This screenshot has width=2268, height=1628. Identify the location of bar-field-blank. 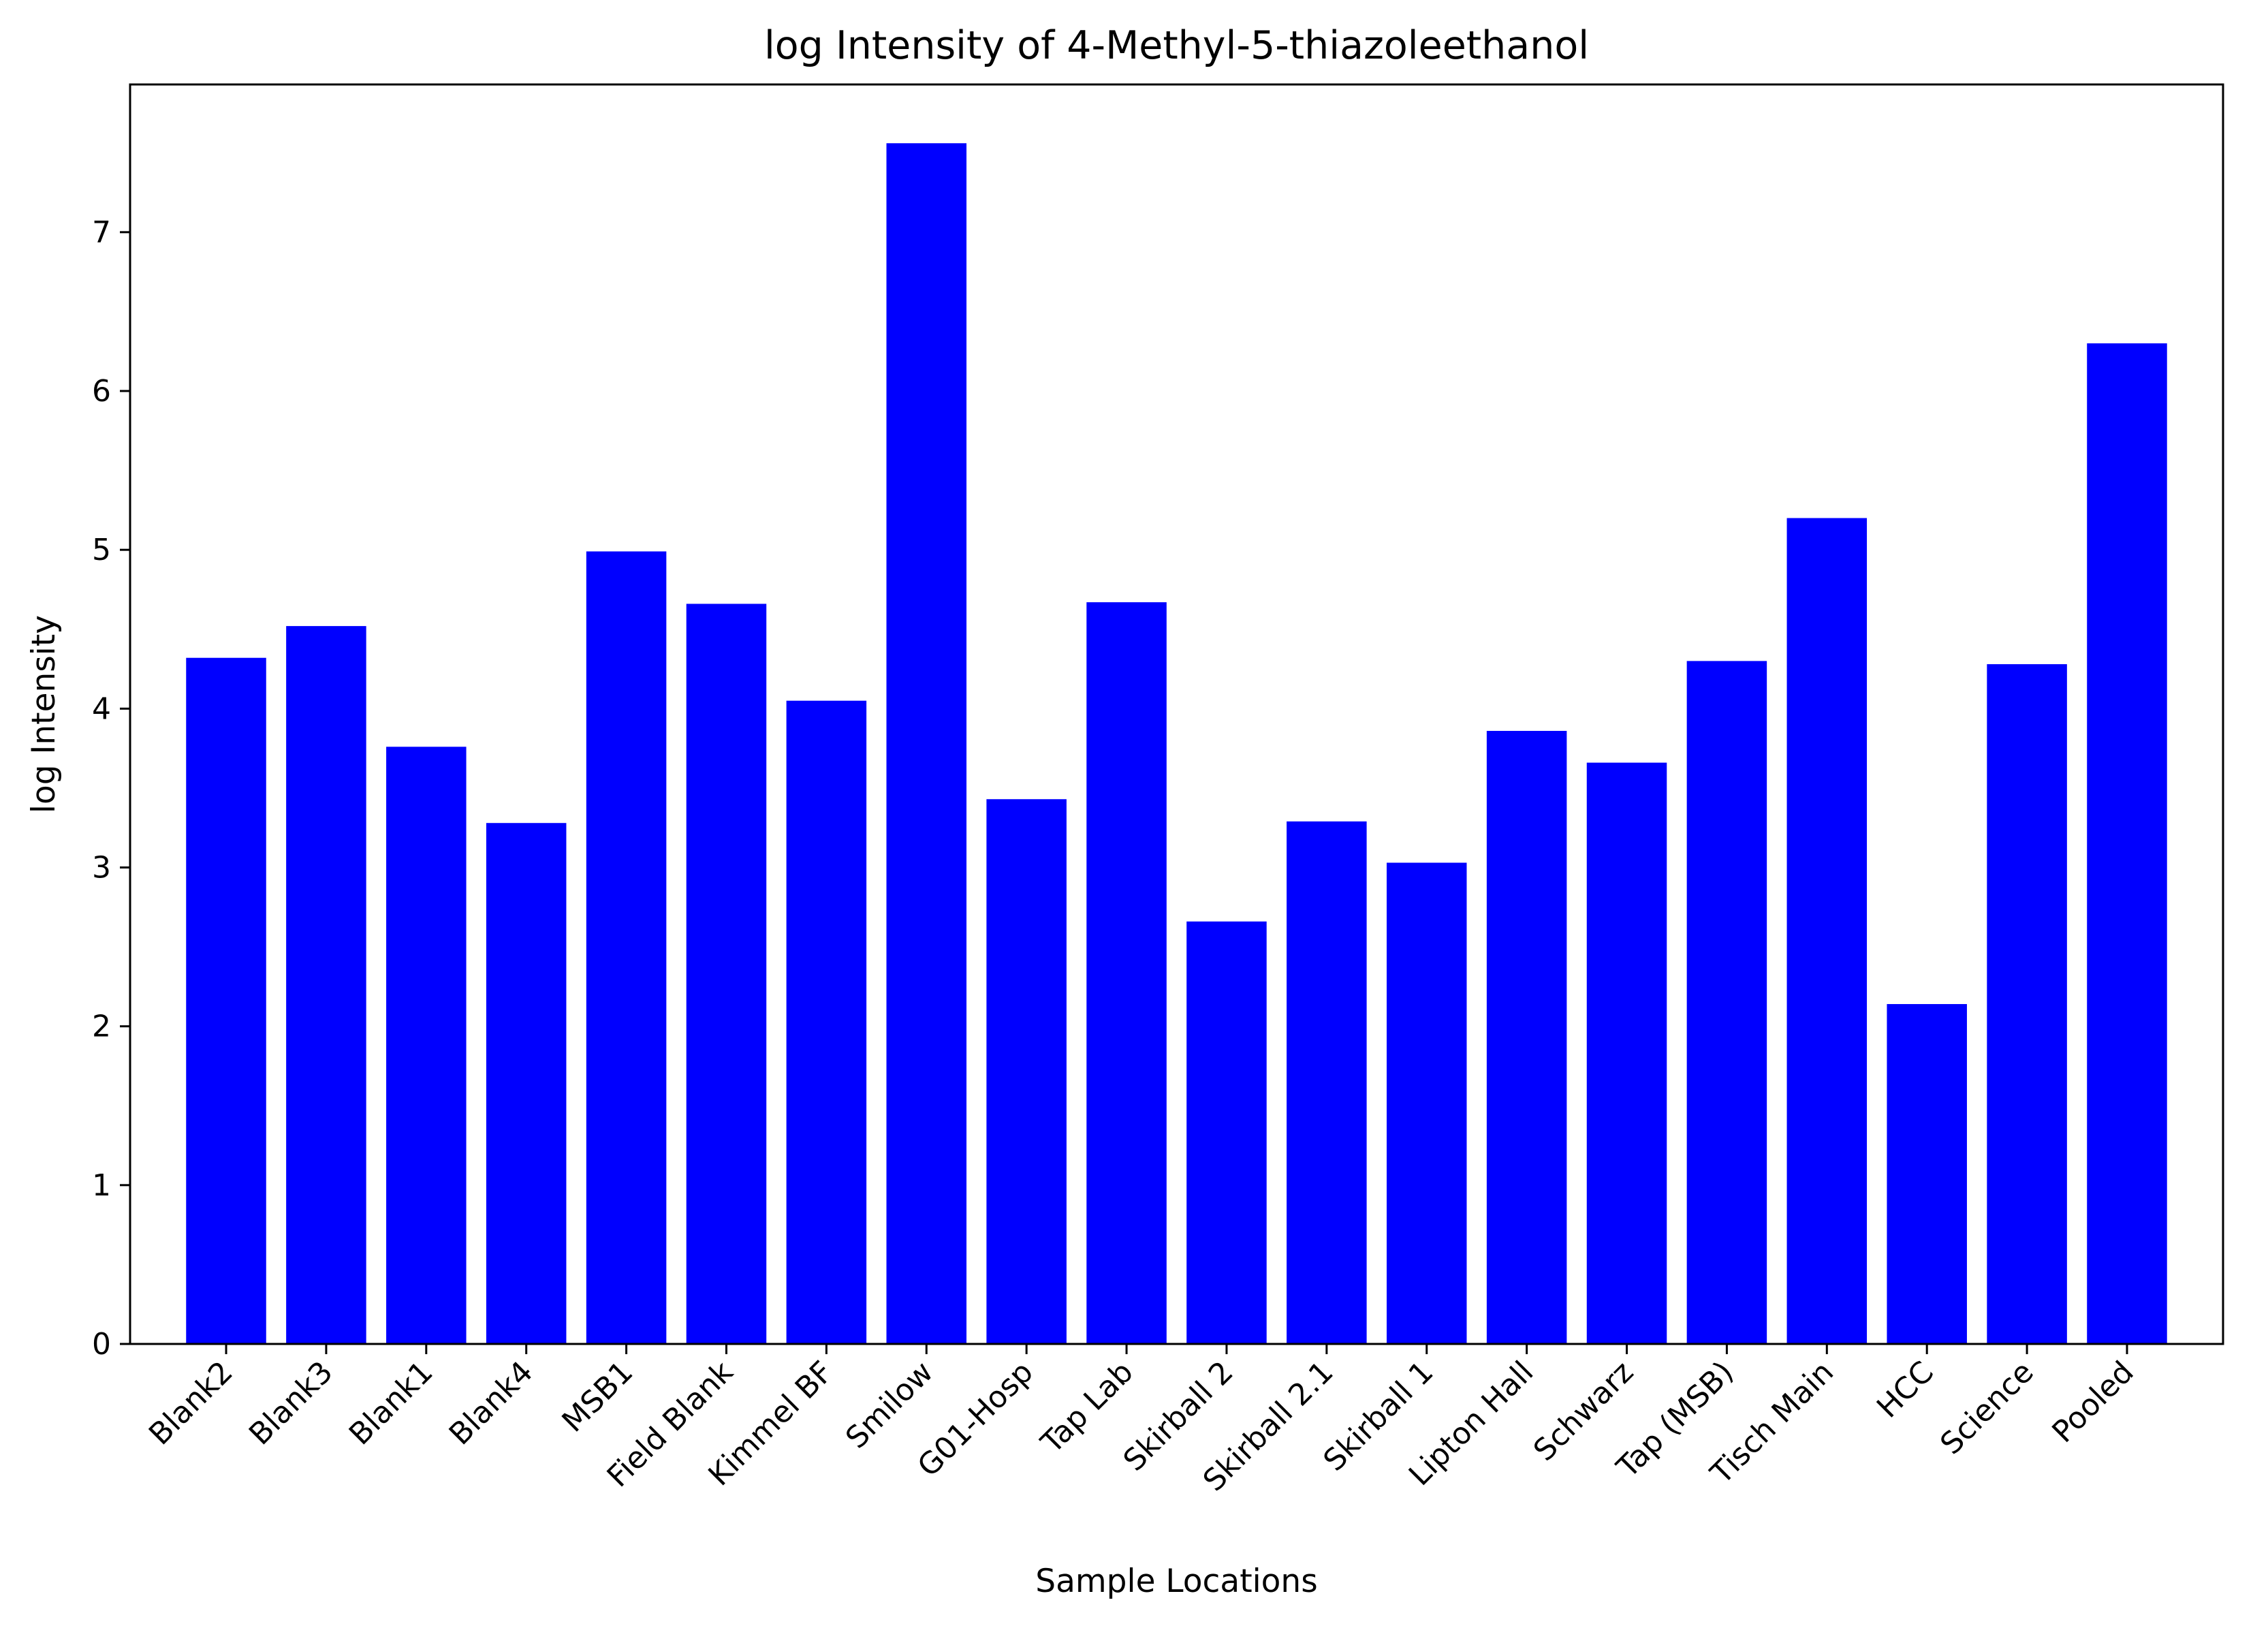
(726, 974).